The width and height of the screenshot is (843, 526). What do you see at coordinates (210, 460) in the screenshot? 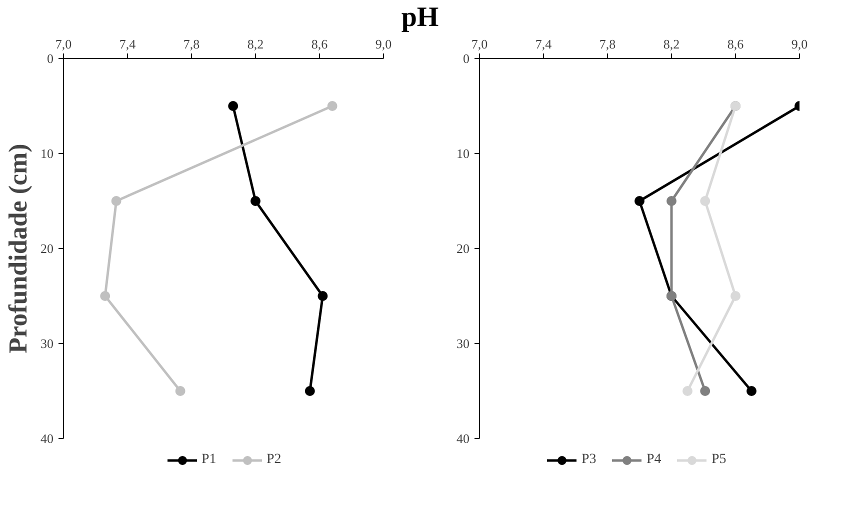
I see `legend-label: P1` at bounding box center [210, 460].